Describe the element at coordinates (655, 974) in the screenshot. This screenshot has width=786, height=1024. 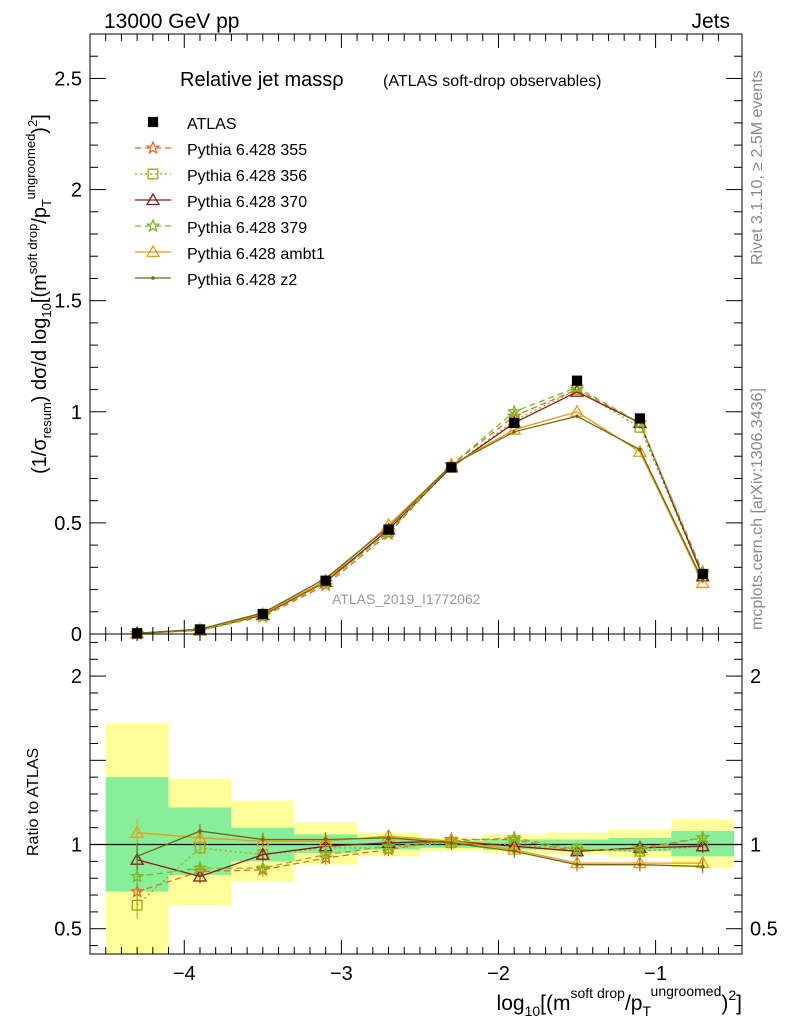
I see `x-tick-label: −1` at that location.